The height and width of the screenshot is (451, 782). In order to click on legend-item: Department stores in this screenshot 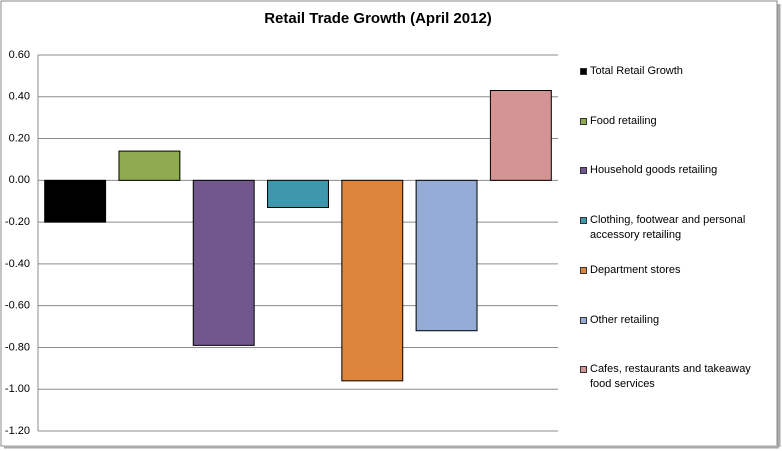, I will do `click(673, 270)`.